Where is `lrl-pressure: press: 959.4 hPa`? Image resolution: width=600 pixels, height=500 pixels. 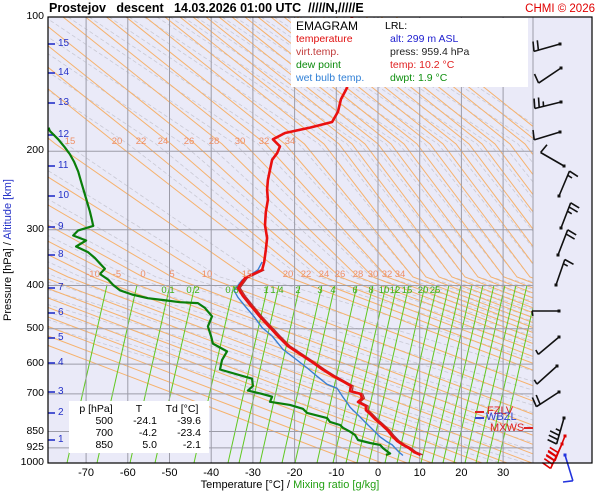
lrl-pressure: press: 959.4 hPa is located at coordinates (430, 52).